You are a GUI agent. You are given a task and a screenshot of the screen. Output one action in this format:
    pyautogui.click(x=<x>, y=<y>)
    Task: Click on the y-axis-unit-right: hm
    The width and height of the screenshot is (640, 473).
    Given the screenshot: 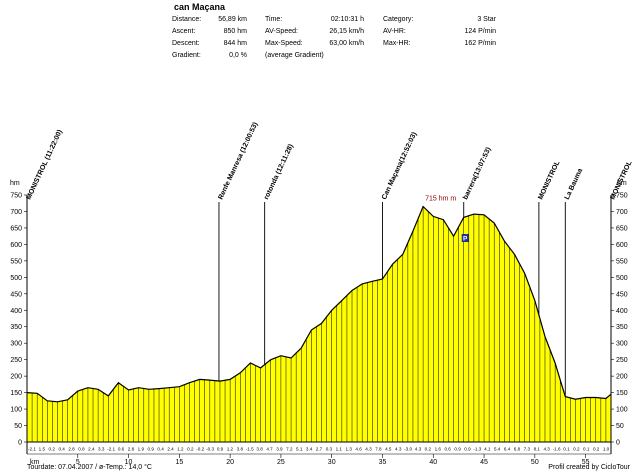 What is the action you would take?
    pyautogui.click(x=622, y=183)
    